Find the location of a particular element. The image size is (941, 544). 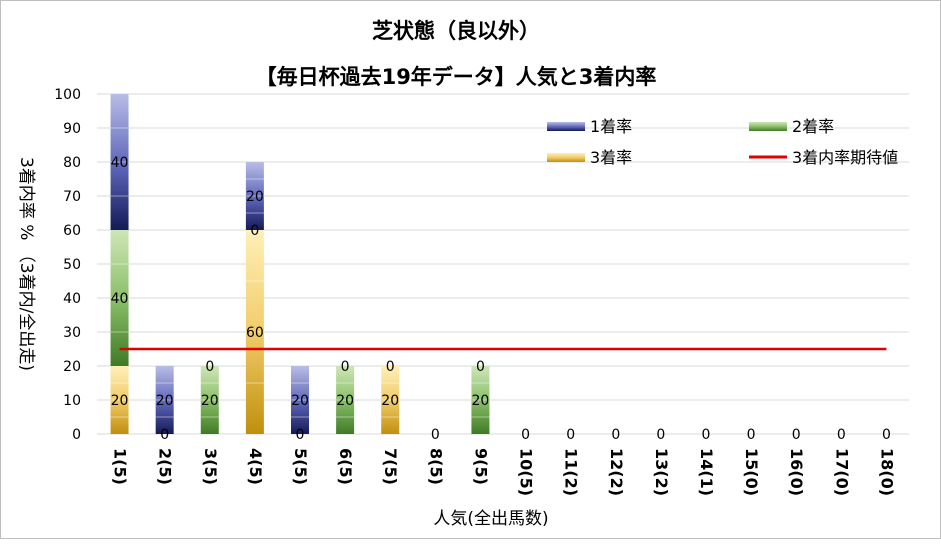

data-label-3着率-17(0): 0 is located at coordinates (841, 435).